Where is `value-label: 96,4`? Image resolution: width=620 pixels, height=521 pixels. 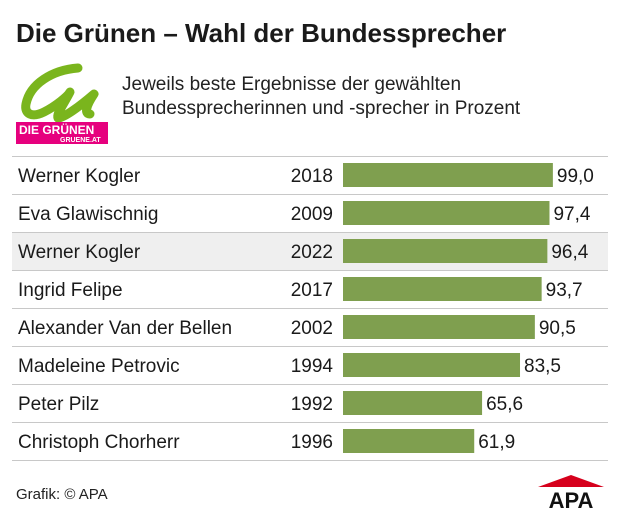
value-label: 96,4 is located at coordinates (569, 252).